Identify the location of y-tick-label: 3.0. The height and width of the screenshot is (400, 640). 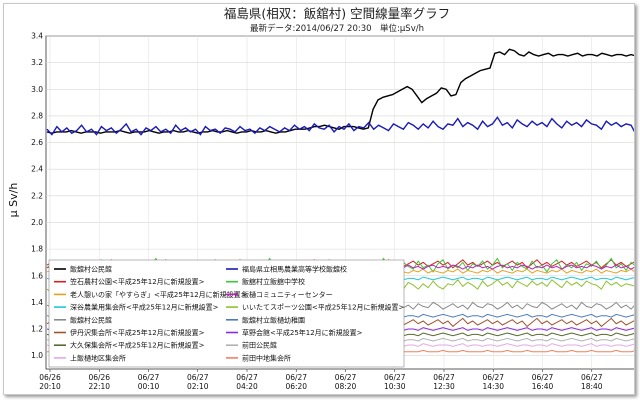
(37, 89).